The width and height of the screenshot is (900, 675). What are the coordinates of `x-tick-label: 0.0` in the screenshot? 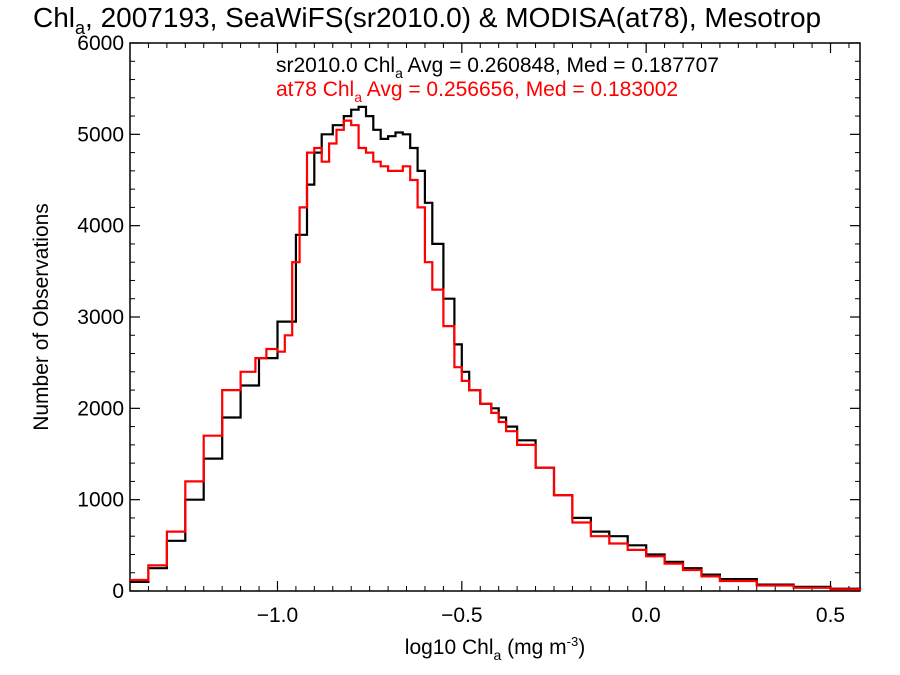 It's located at (646, 615).